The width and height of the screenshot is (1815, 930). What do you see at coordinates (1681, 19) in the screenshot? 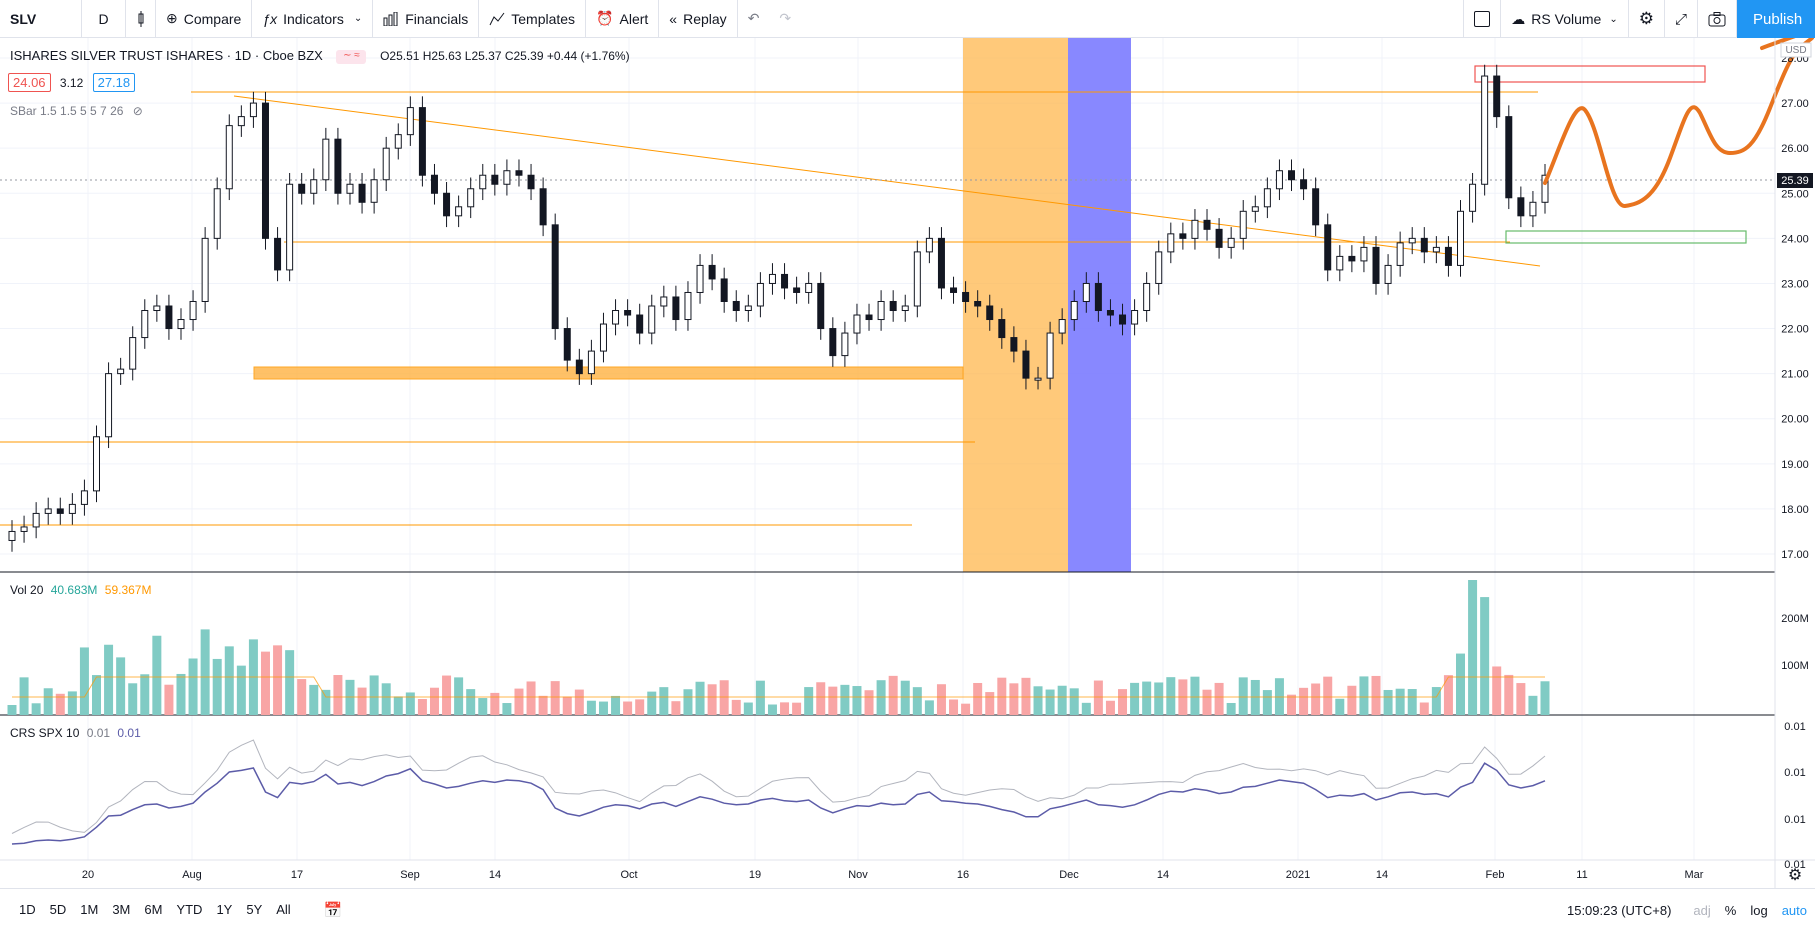
I see `fullscreen-button: ⤢` at bounding box center [1681, 19].